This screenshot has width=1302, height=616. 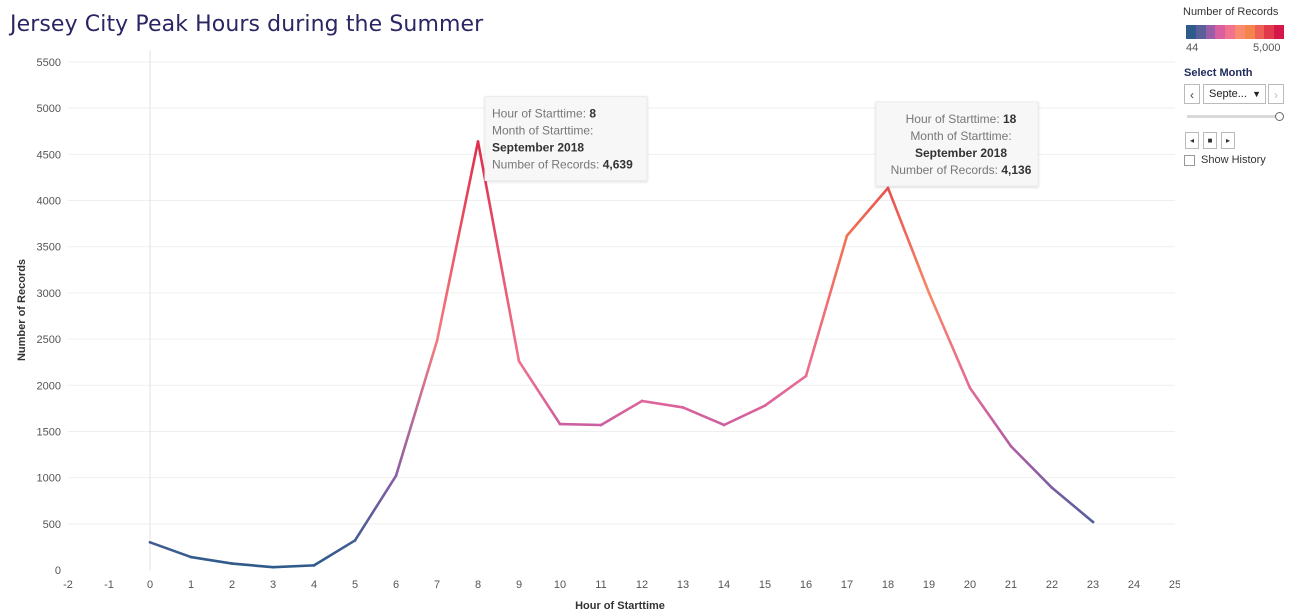 I want to click on color-legend-bar, so click(x=1235, y=32).